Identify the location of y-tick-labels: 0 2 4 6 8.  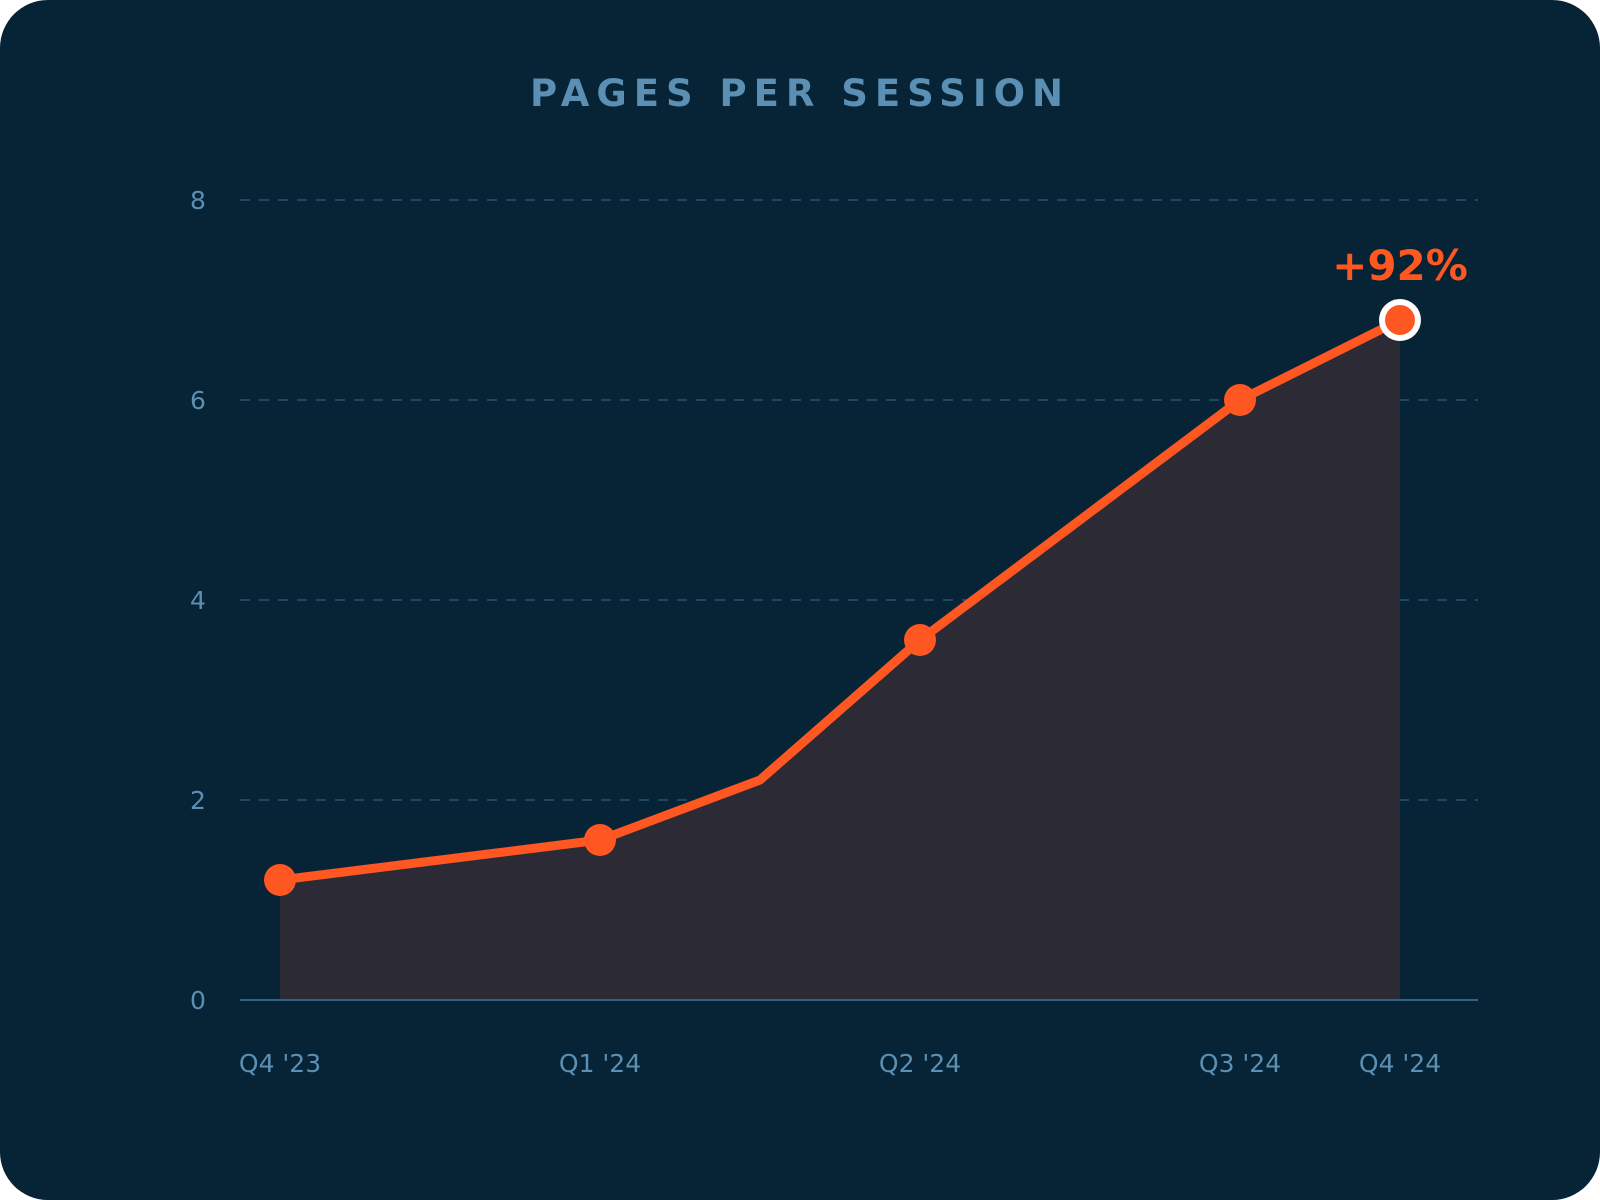
(198, 600).